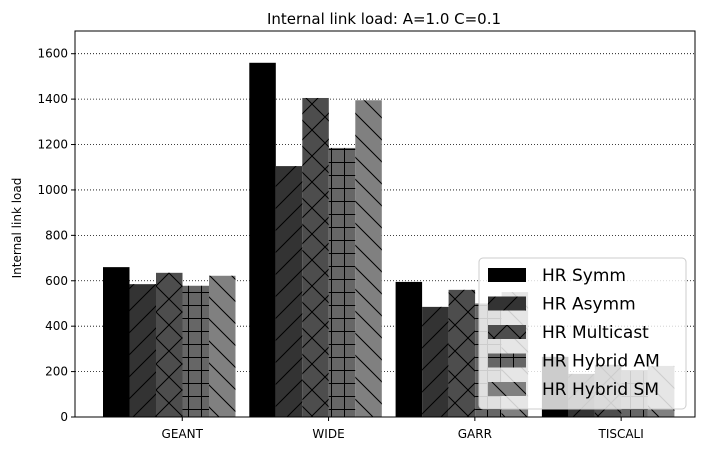  I want to click on y-tick-label: 800, so click(56, 235).